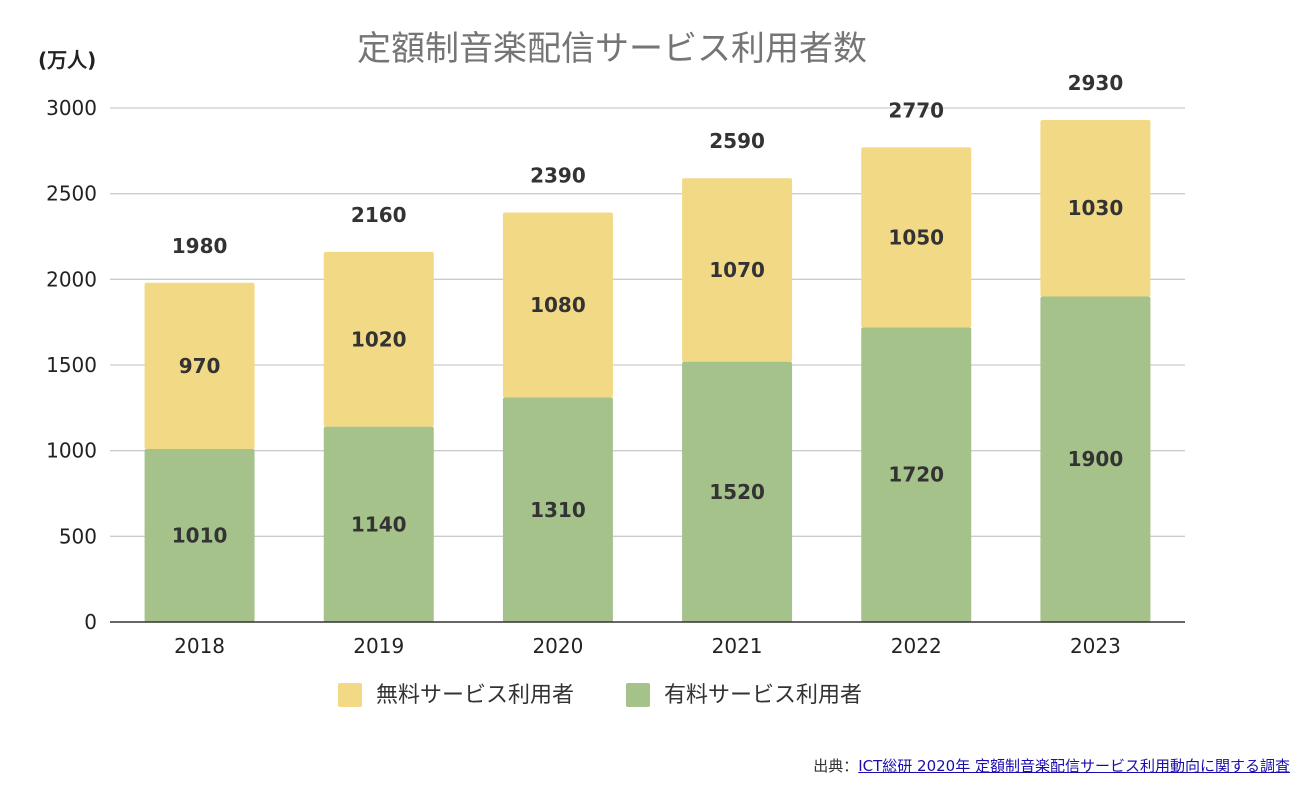  I want to click on y-tick-label: 2500, so click(71, 194).